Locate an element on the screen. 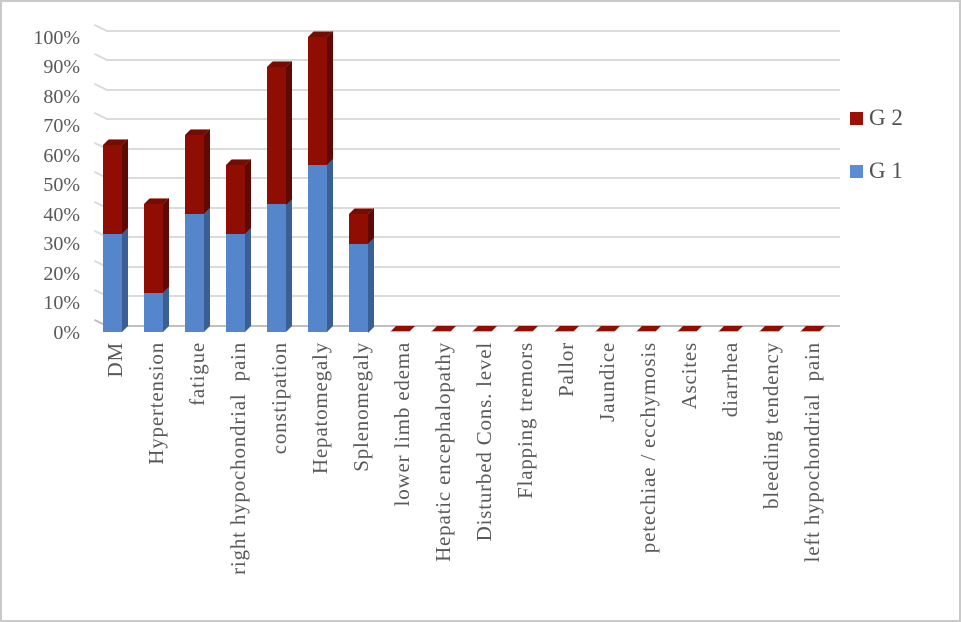 This screenshot has height=622, width=961. x-axis-category-label: diarrhea is located at coordinates (730, 380).